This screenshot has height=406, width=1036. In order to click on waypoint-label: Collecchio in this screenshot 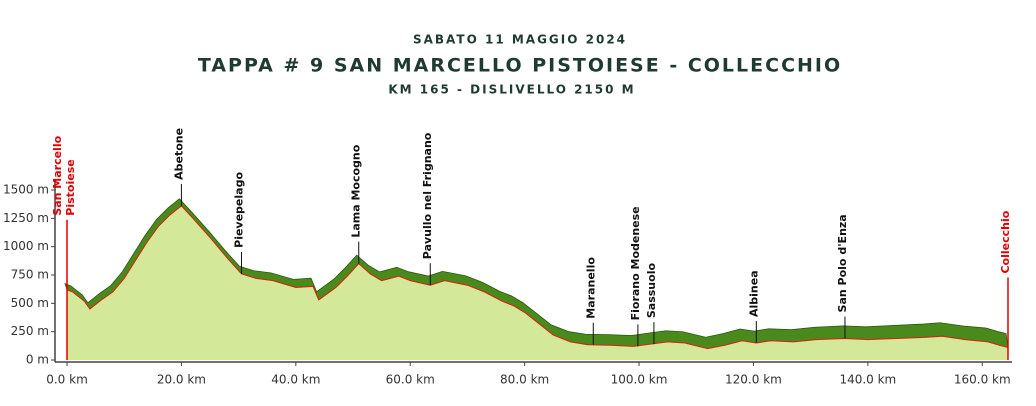, I will do `click(1005, 241)`.